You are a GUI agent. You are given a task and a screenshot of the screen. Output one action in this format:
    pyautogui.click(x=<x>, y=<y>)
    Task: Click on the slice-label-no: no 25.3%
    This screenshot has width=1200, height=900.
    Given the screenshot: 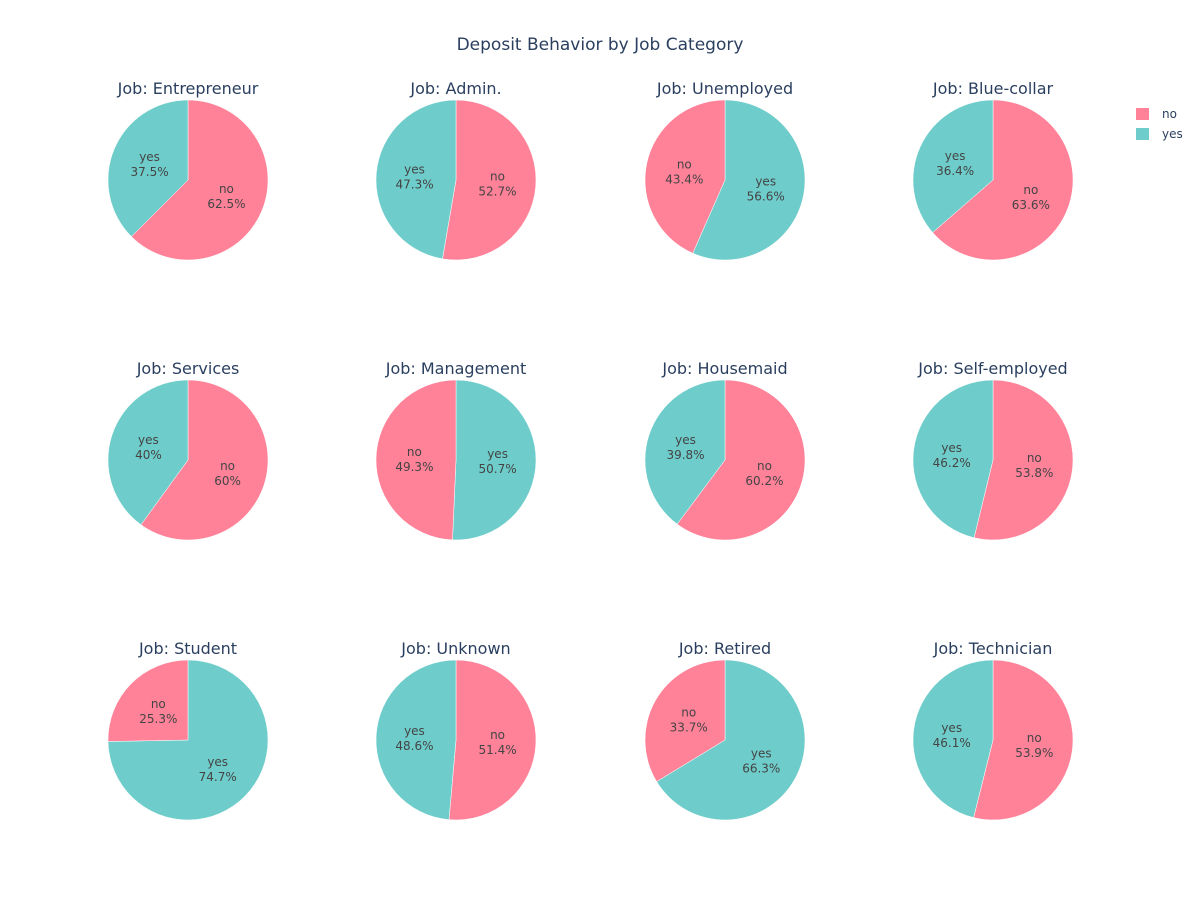 What is the action you would take?
    pyautogui.click(x=158, y=711)
    